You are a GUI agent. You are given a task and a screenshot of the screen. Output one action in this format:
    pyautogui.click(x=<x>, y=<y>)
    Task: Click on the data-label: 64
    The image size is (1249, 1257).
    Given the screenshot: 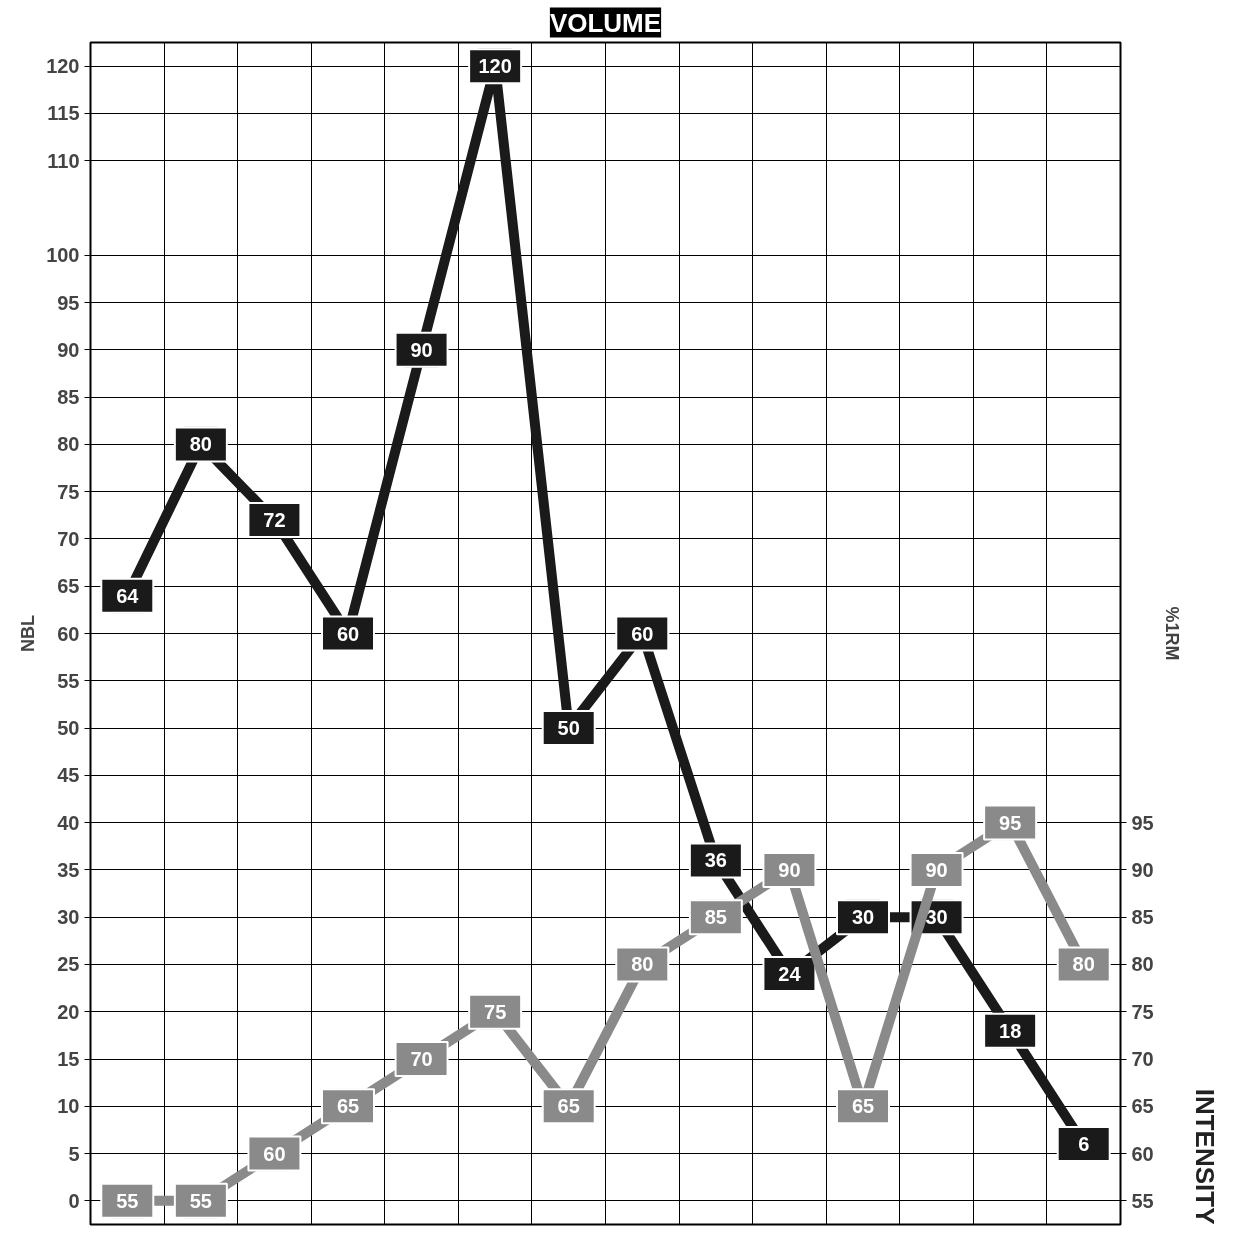 What is the action you would take?
    pyautogui.click(x=128, y=595)
    